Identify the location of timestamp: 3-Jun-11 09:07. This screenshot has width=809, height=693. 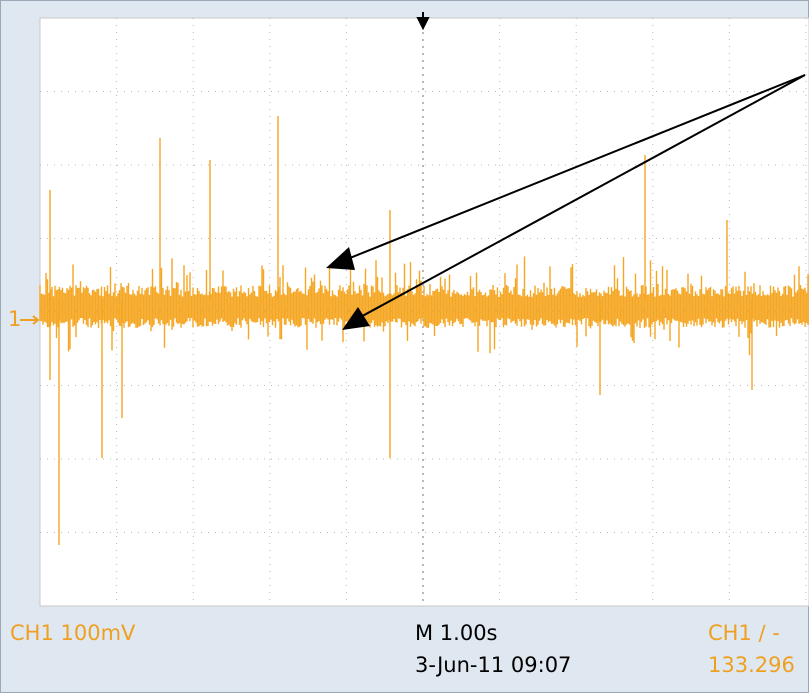
(493, 665).